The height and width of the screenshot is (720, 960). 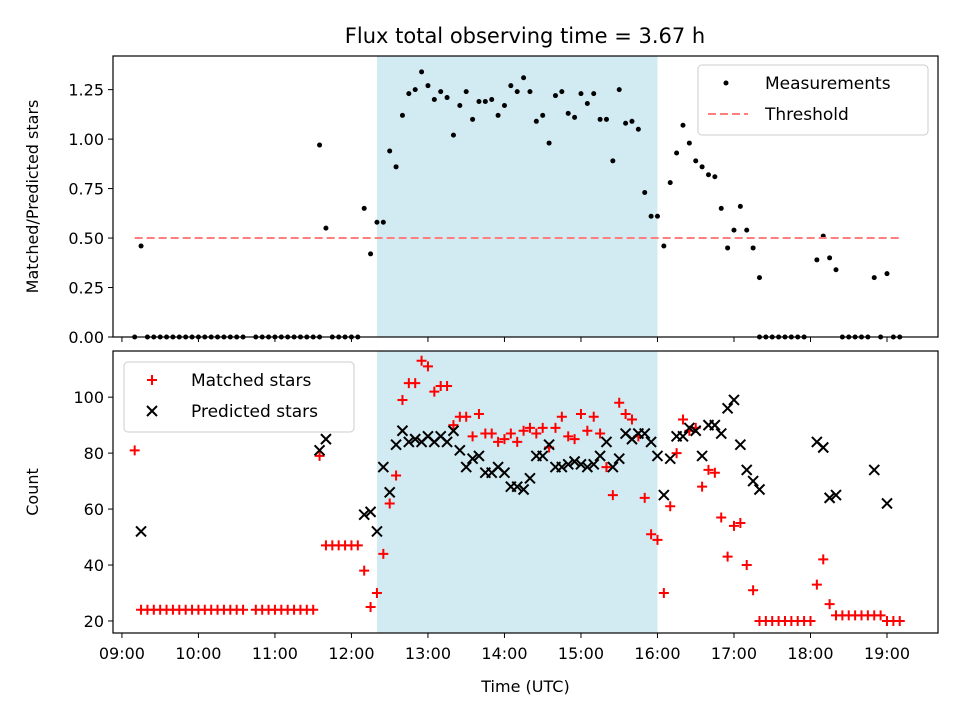 What do you see at coordinates (86, 189) in the screenshot?
I see `y-tick-label: 0.75` at bounding box center [86, 189].